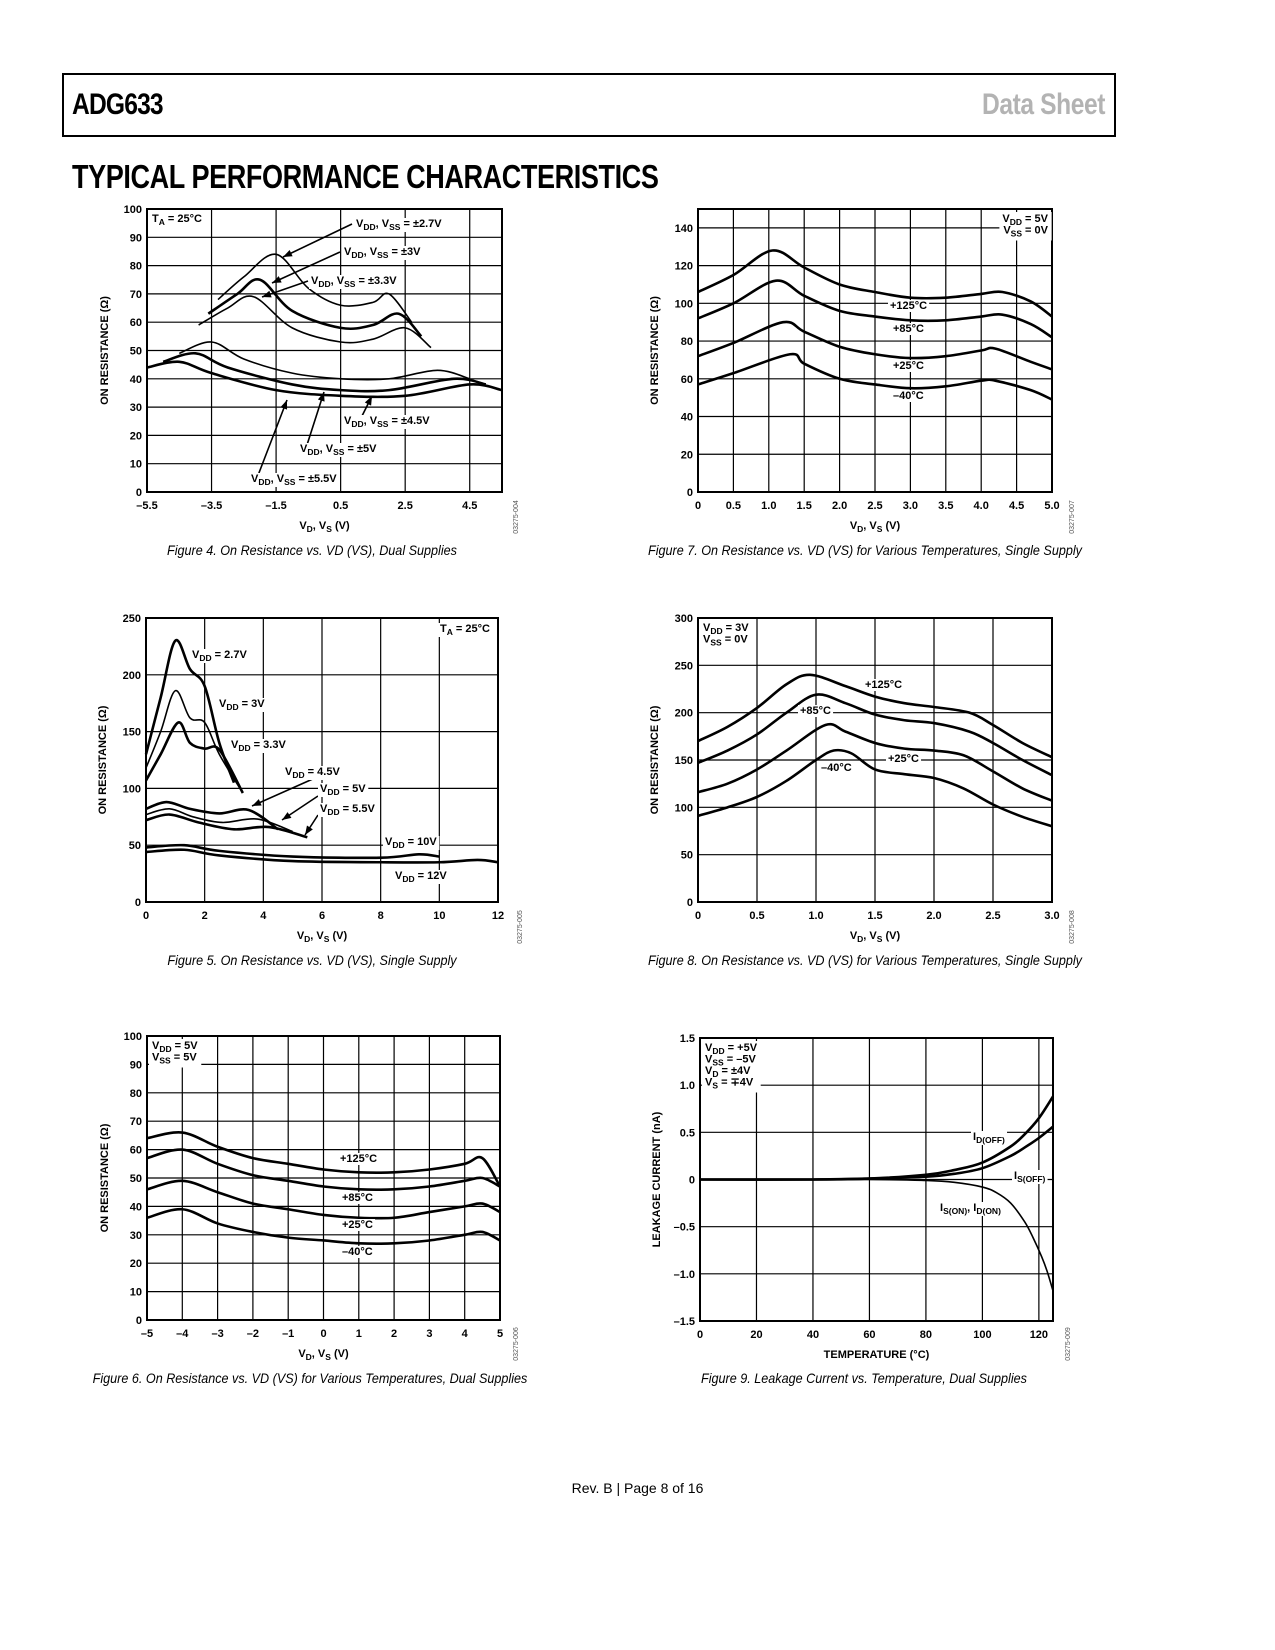 Image resolution: width=1275 pixels, height=1650 pixels. What do you see at coordinates (338, 450) in the screenshot?
I see `curve-label: VDD, VSS = ±5V` at bounding box center [338, 450].